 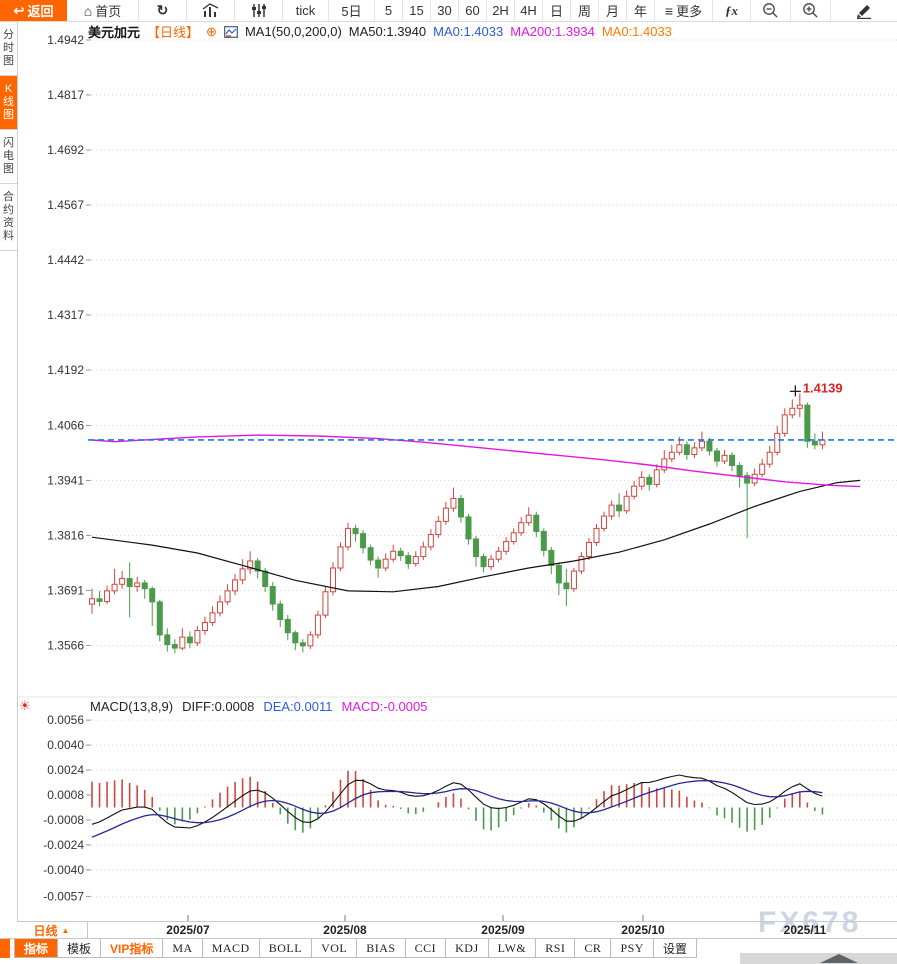 I want to click on menu-icon: ≡, so click(x=669, y=10).